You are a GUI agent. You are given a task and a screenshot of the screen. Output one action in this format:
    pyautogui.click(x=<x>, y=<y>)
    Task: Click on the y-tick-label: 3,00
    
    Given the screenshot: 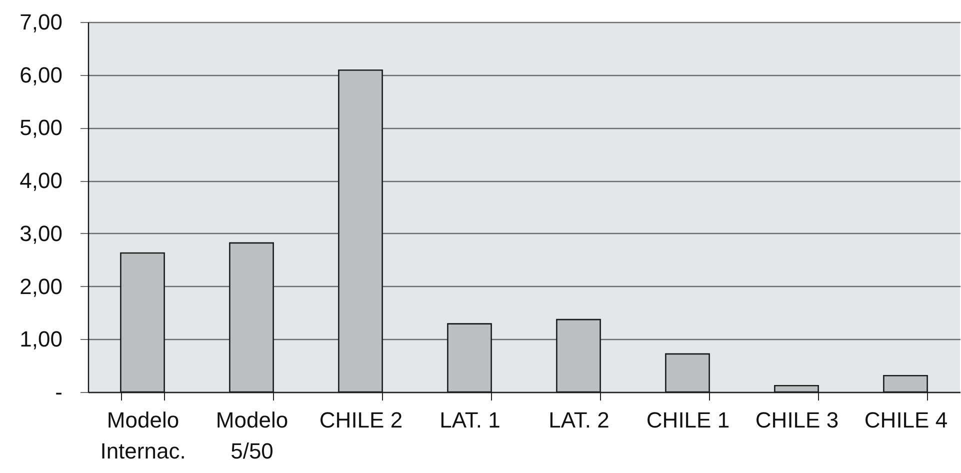 What is the action you would take?
    pyautogui.click(x=41, y=233)
    